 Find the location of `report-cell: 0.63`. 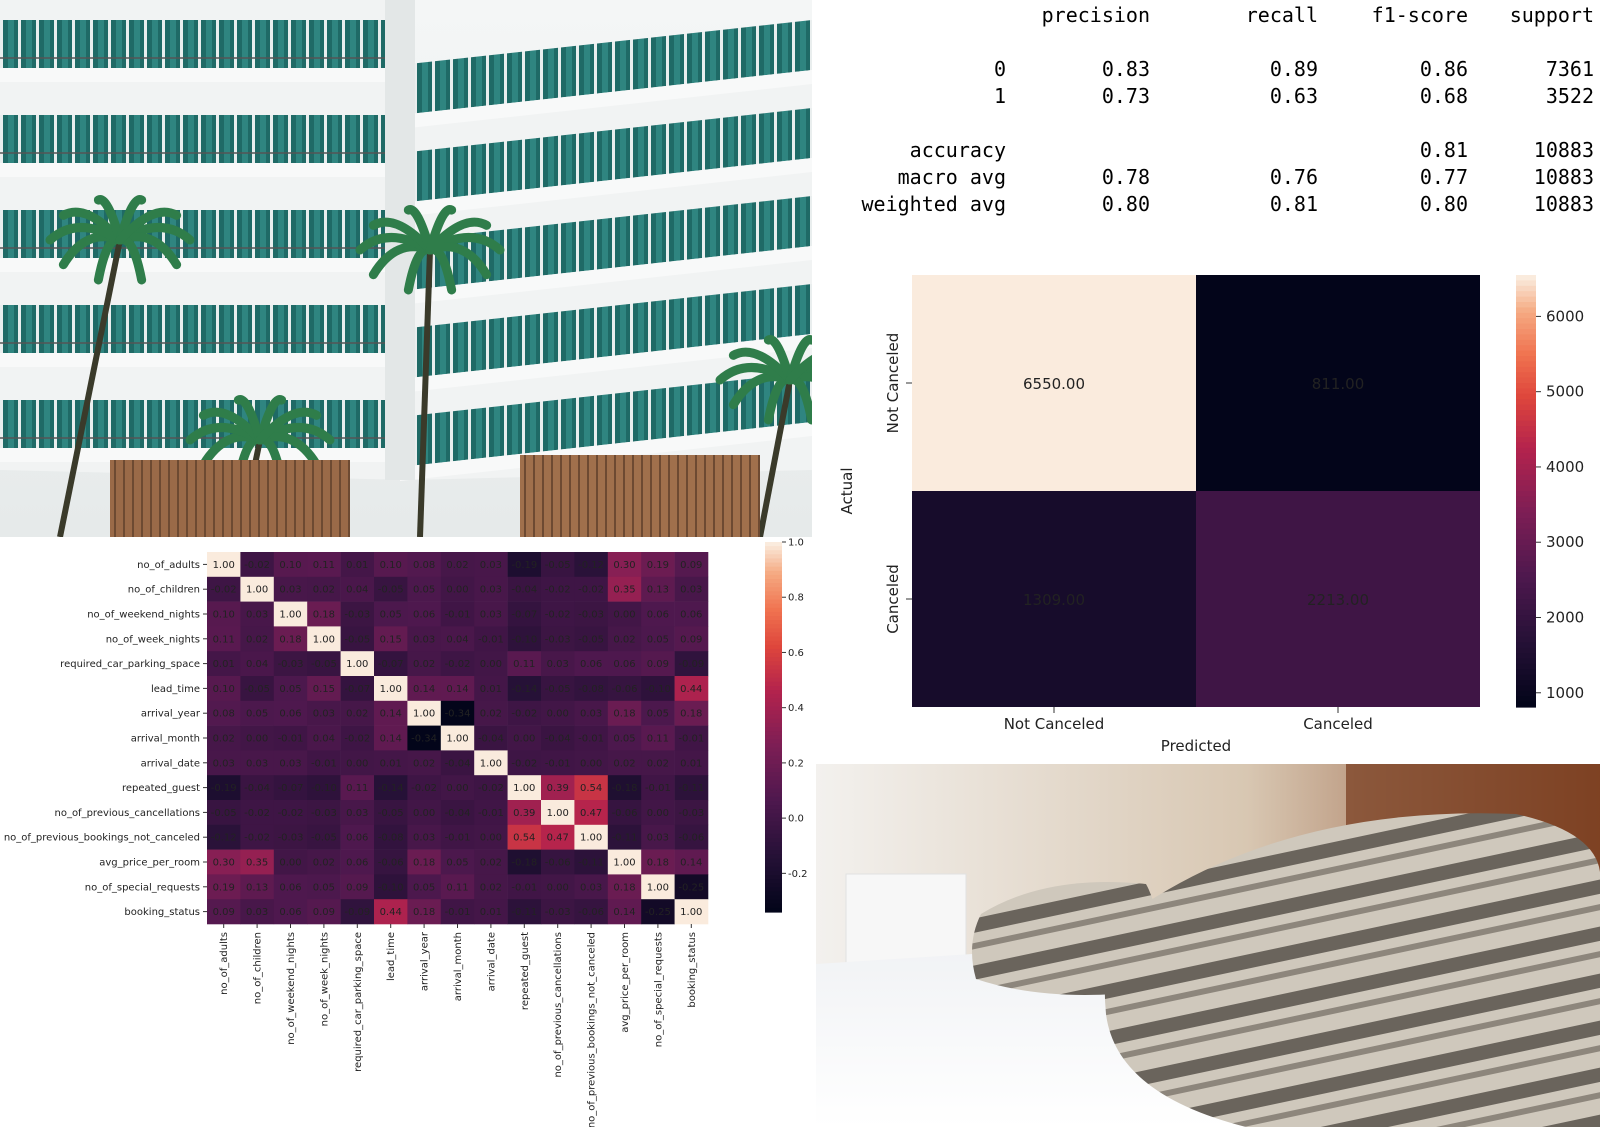

report-cell: 0.63 is located at coordinates (1294, 96).